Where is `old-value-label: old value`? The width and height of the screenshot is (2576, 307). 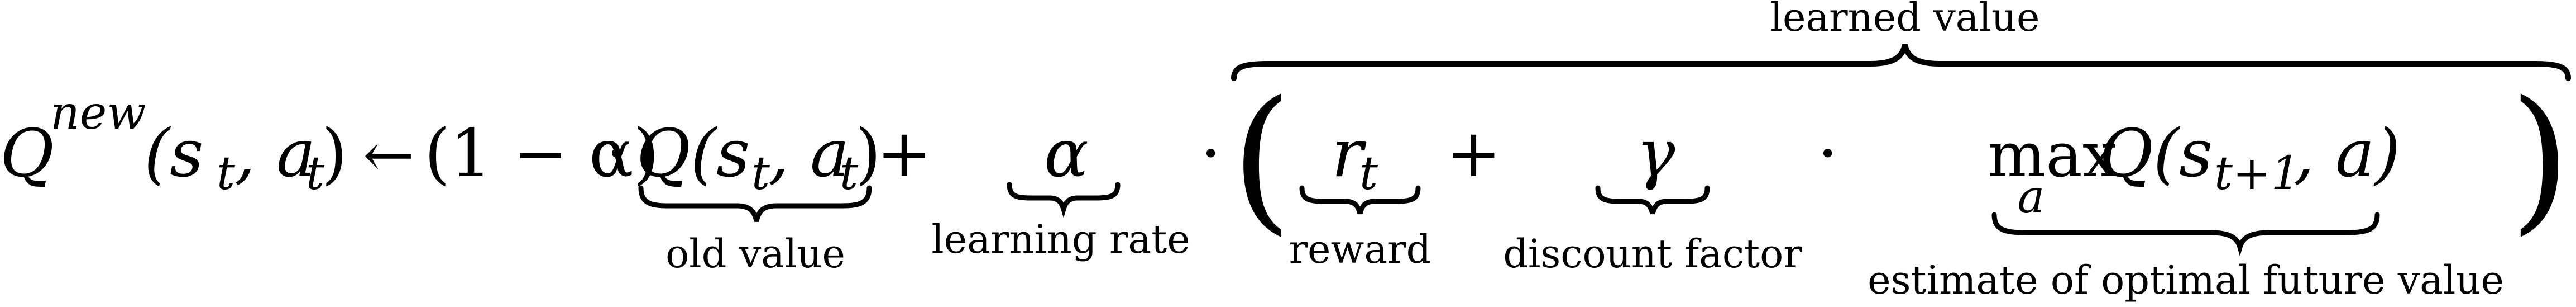
old-value-label: old value is located at coordinates (755, 254).